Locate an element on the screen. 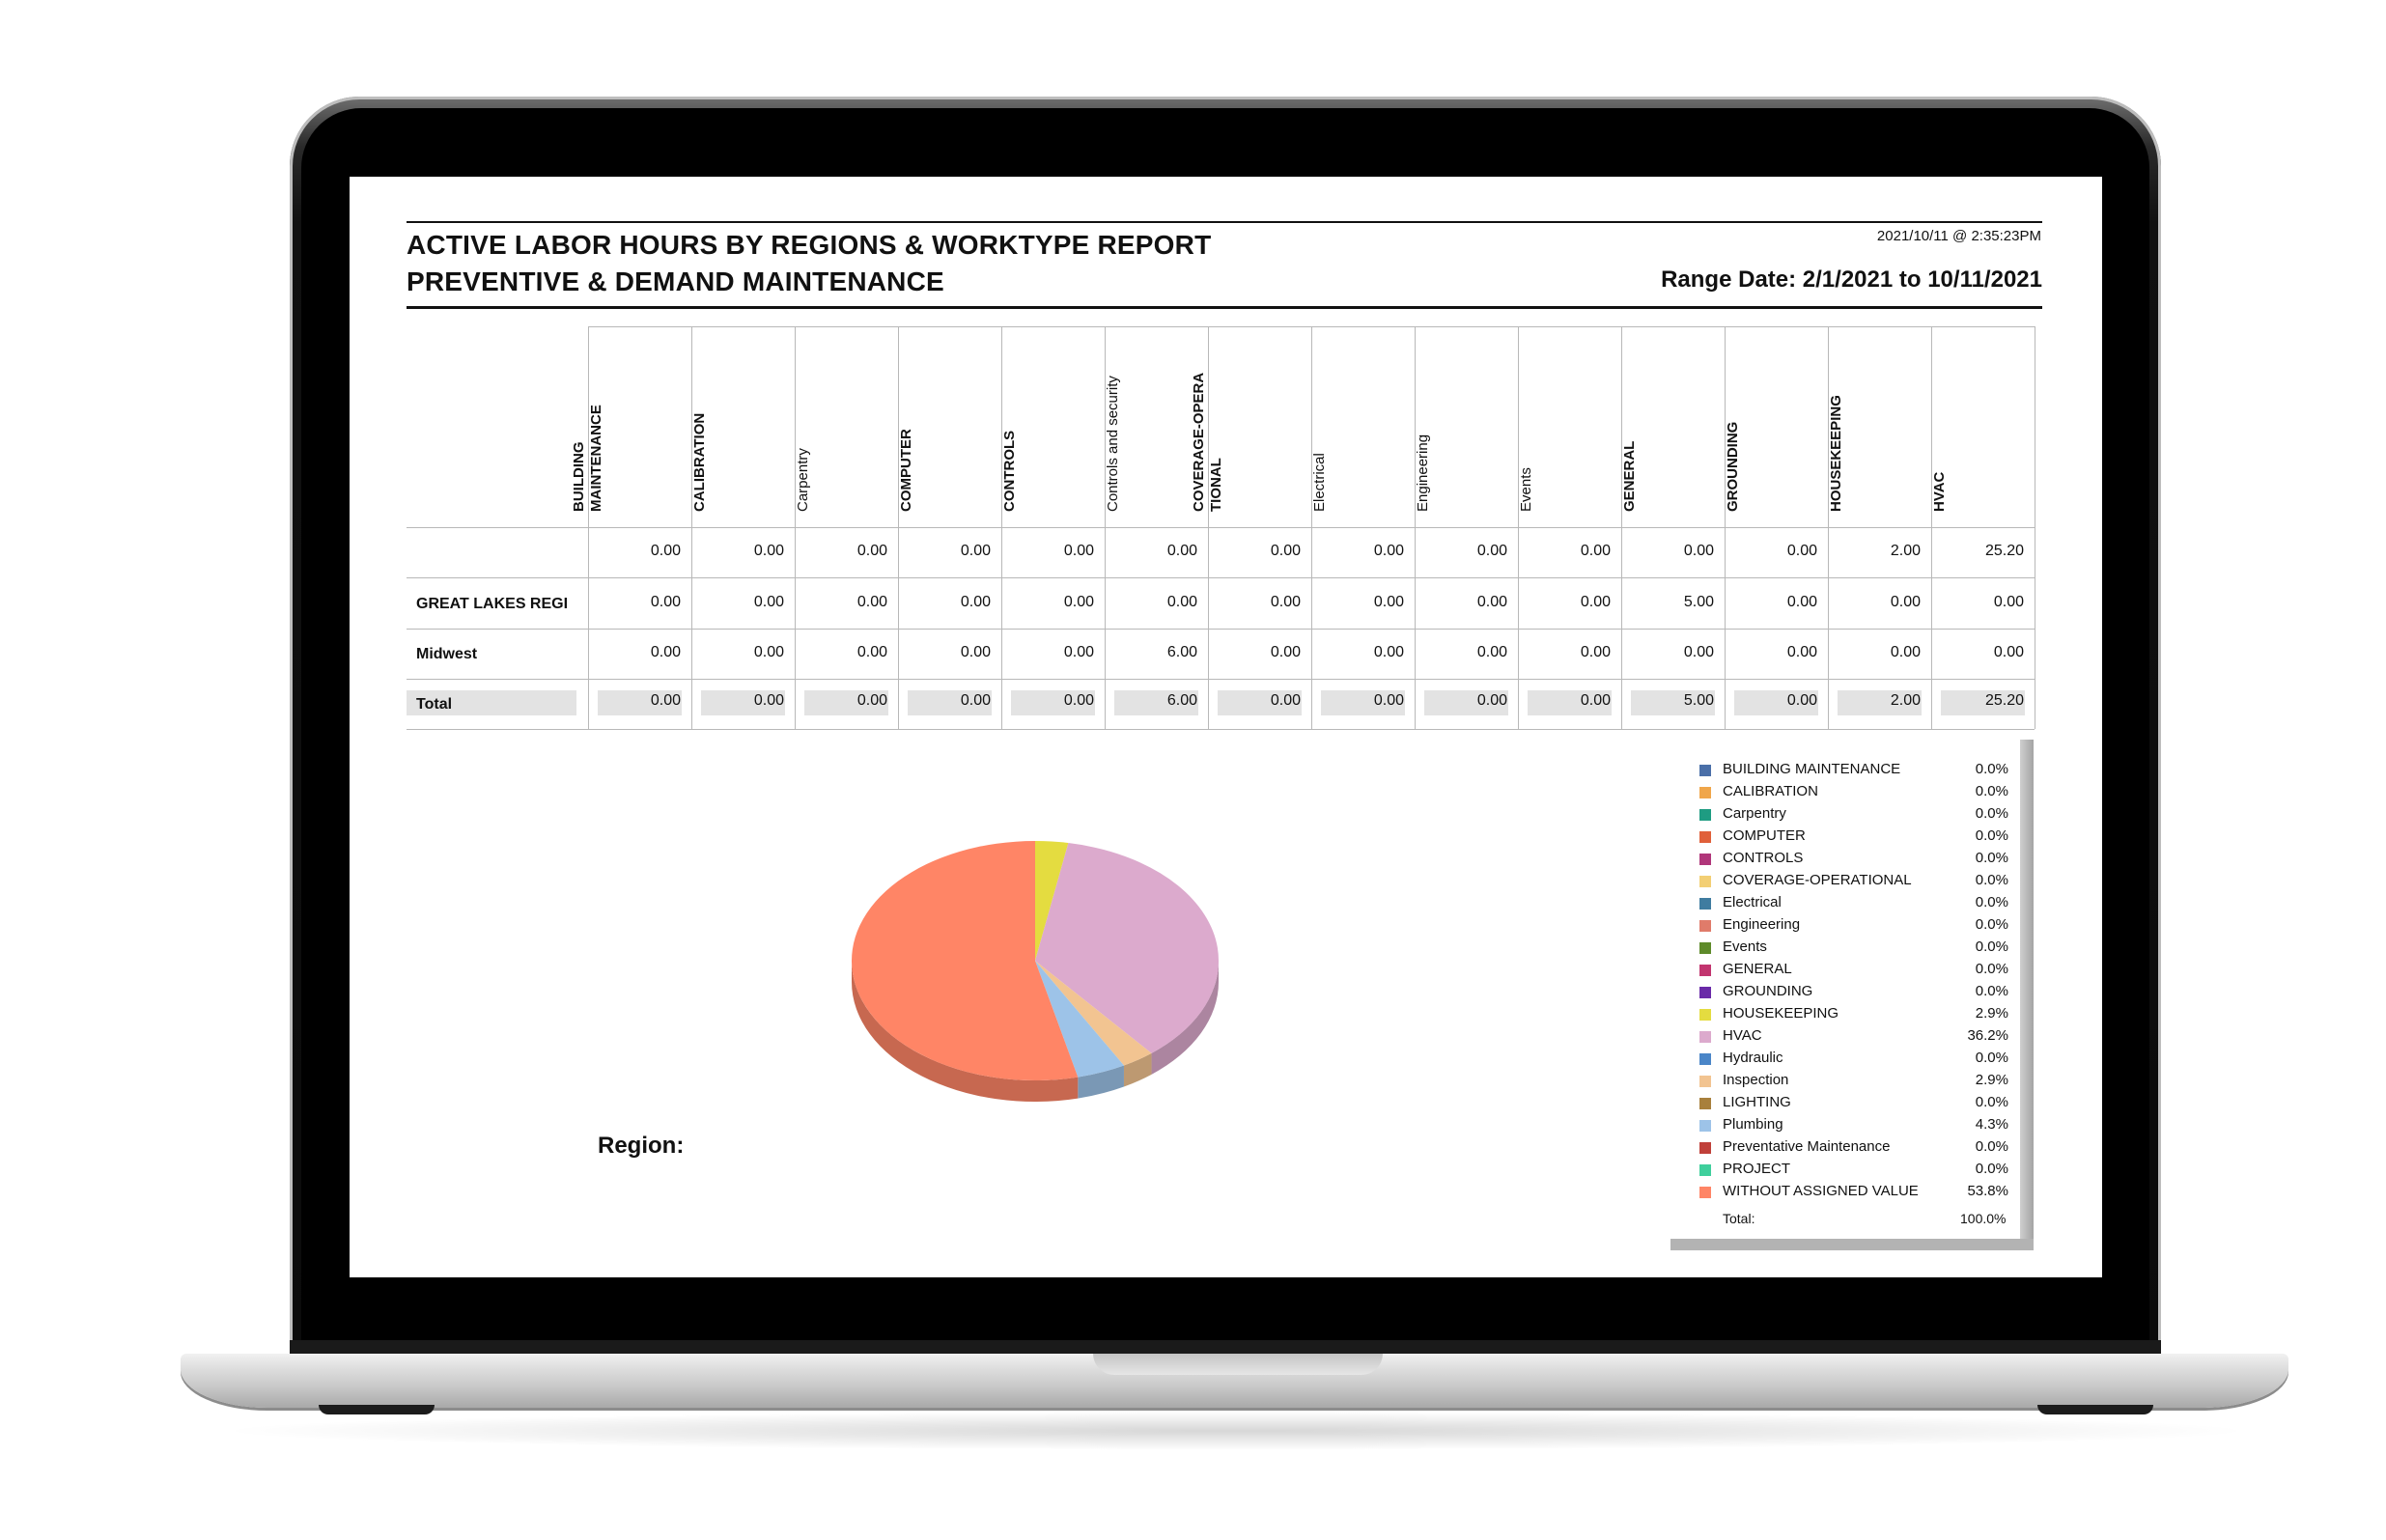 This screenshot has width=2386, height=1540. laptop-opening-notch is located at coordinates (1238, 1364).